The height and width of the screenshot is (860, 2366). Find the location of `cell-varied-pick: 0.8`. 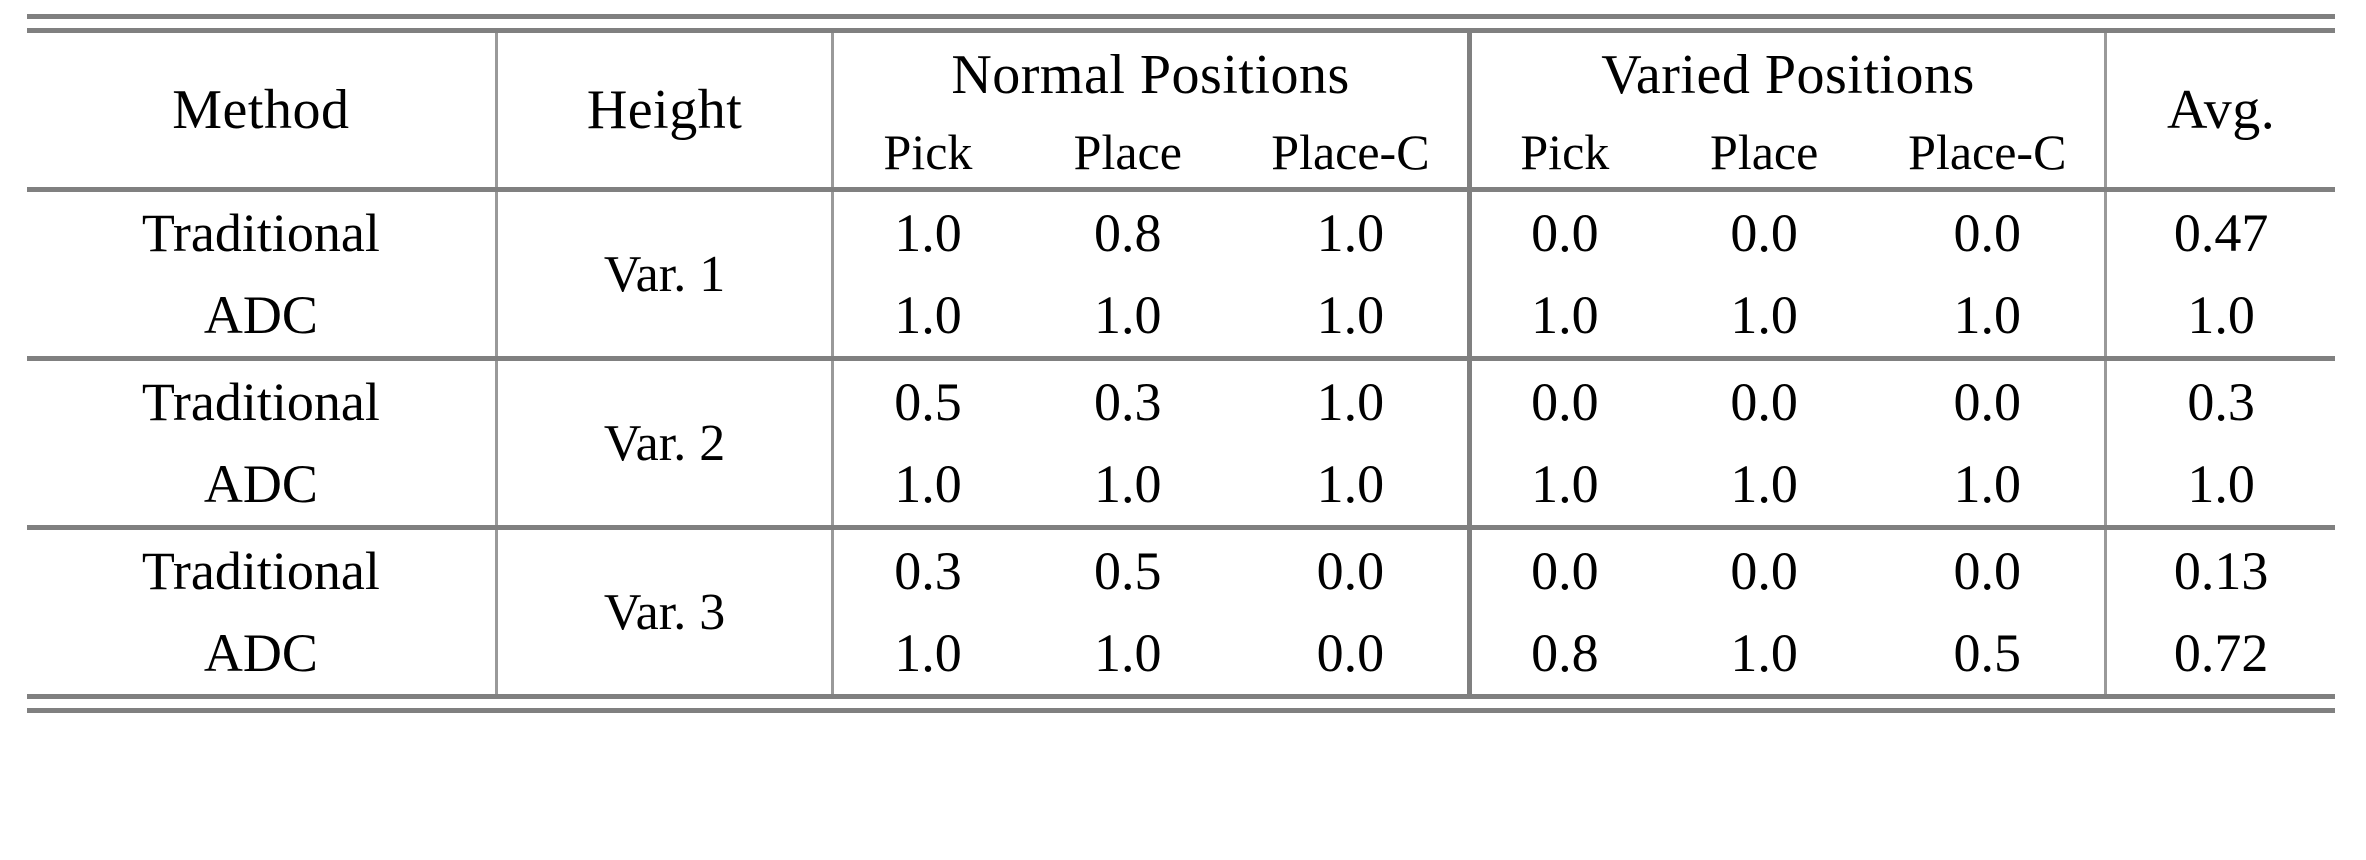

cell-varied-pick: 0.8 is located at coordinates (1565, 653).